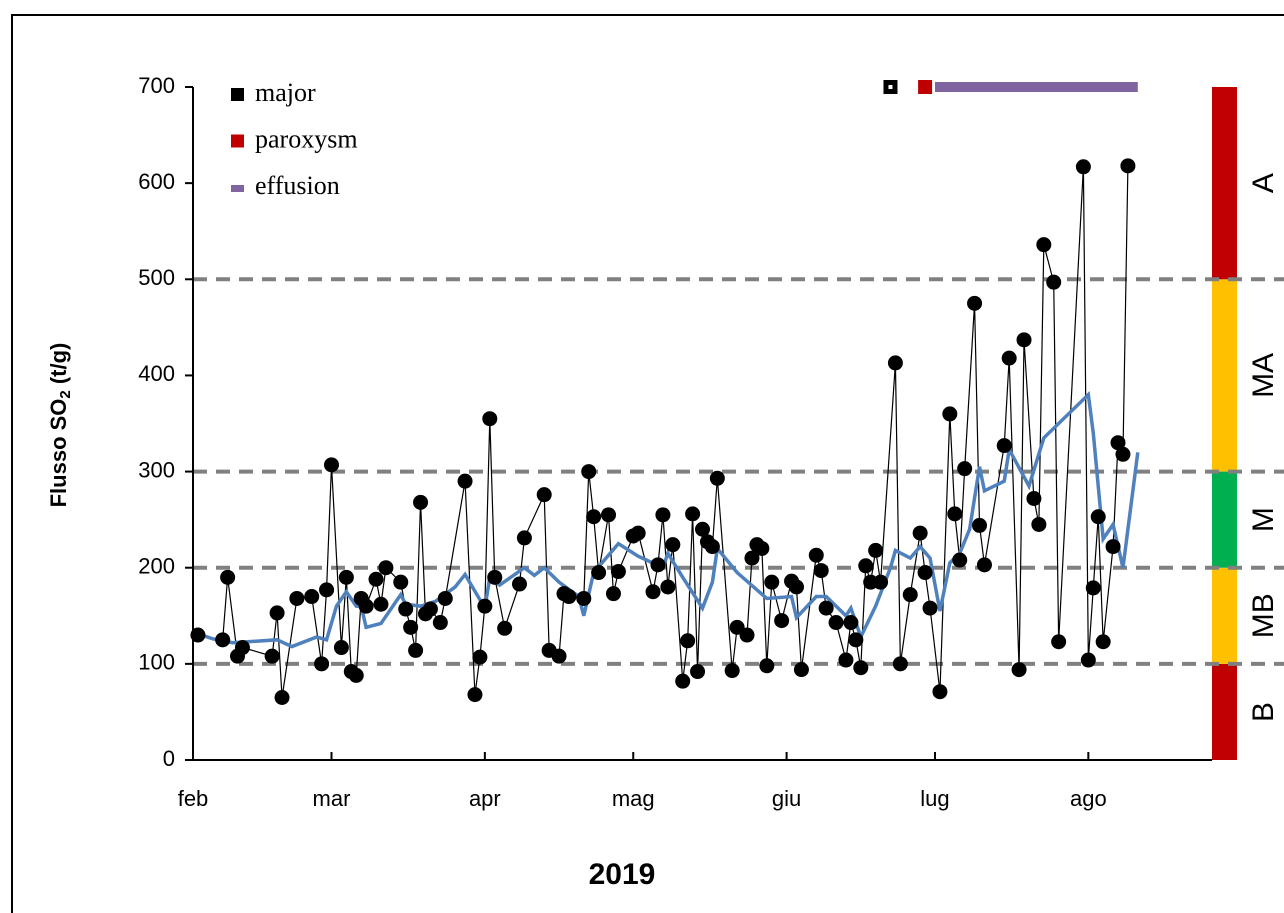 The image size is (1284, 913). What do you see at coordinates (156, 373) in the screenshot?
I see `y-tick-label: 400` at bounding box center [156, 373].